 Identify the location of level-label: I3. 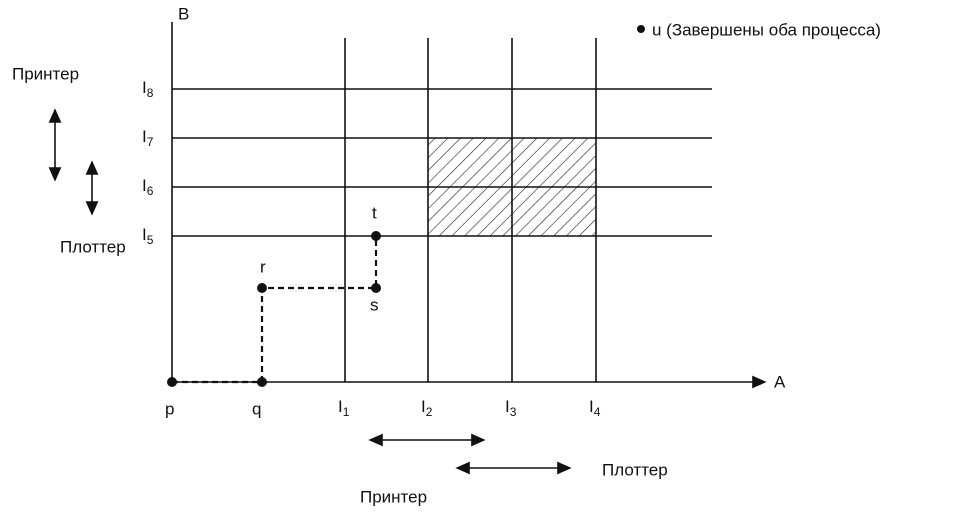
(511, 408).